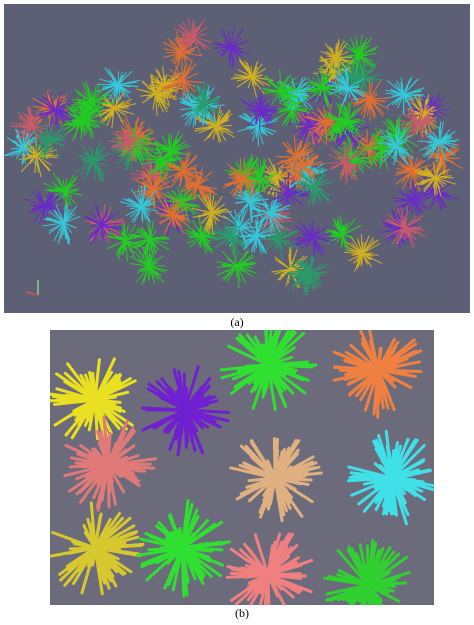 The width and height of the screenshot is (474, 625). What do you see at coordinates (242, 613) in the screenshot?
I see `caption: (b)` at bounding box center [242, 613].